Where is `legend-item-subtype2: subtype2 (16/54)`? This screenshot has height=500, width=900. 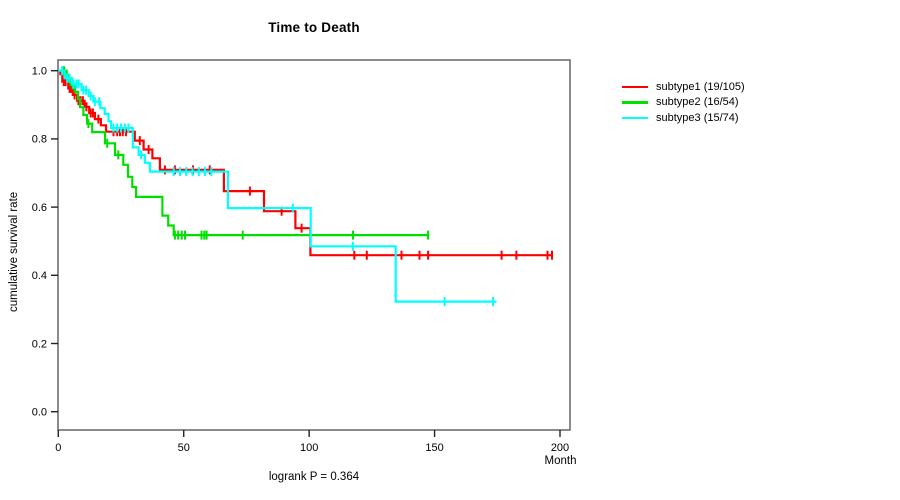
legend-item-subtype2: subtype2 (16/54) is located at coordinates (683, 103).